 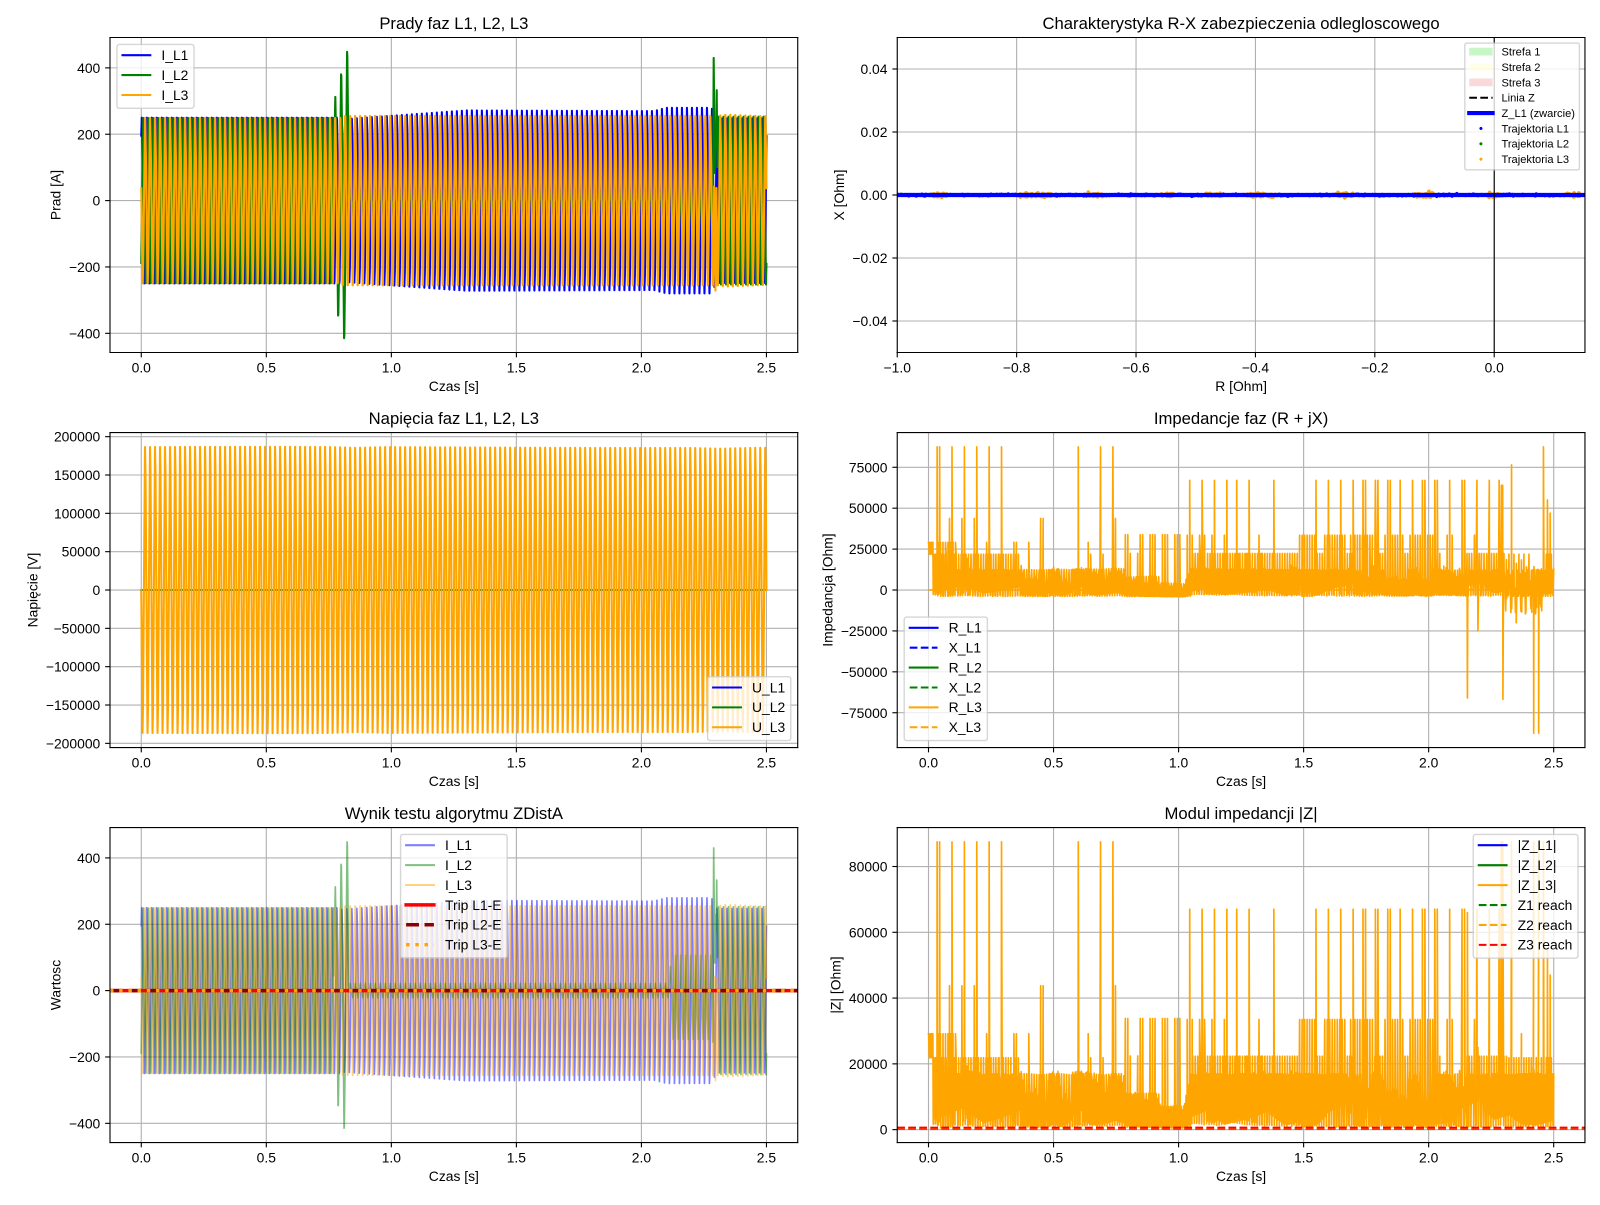 I want to click on svg-text: Strefa 1, so click(x=1520, y=53).